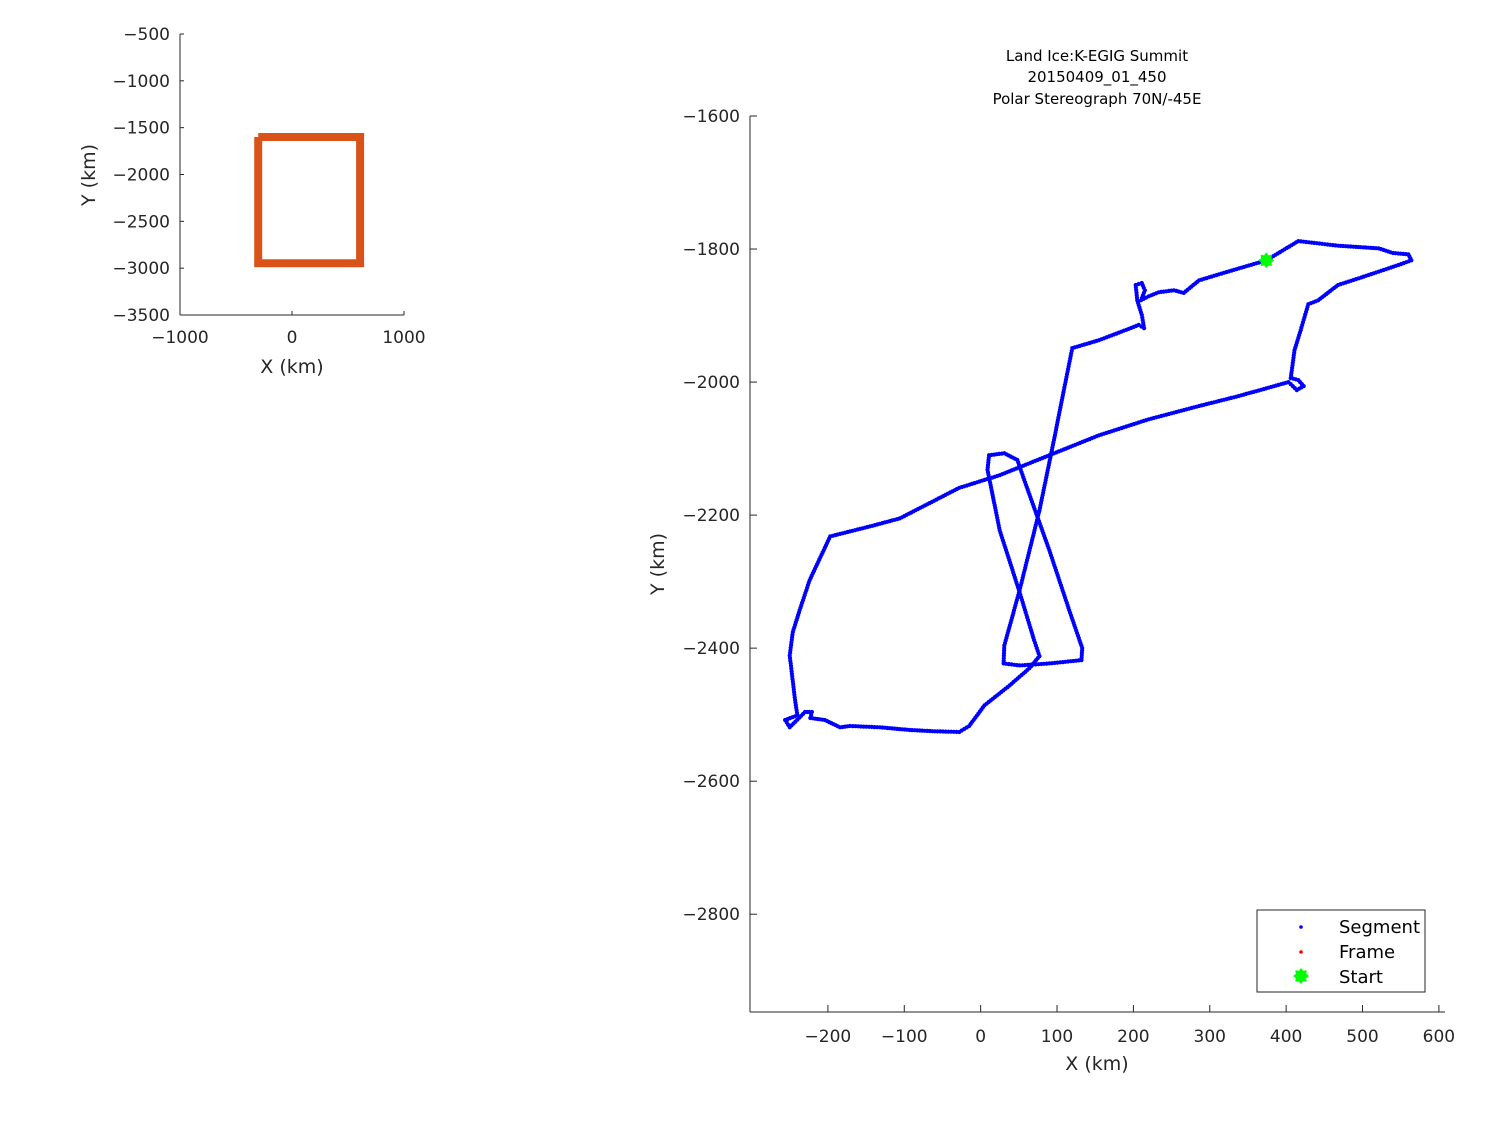 This screenshot has width=1500, height=1125. Describe the element at coordinates (89, 175) in the screenshot. I see `inset-y-label: Y (km)` at that location.